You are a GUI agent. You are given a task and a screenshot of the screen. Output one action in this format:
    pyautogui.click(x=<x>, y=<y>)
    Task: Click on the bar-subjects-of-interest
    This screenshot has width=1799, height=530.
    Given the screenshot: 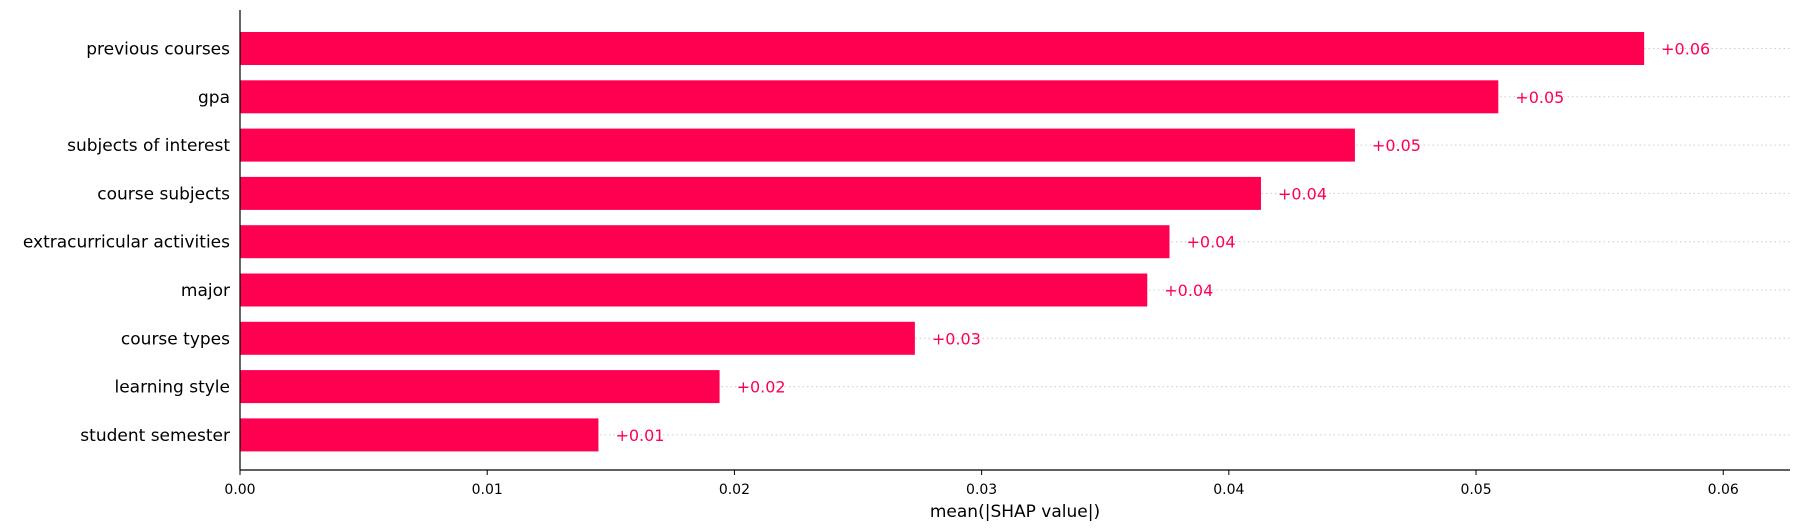 What is the action you would take?
    pyautogui.click(x=797, y=145)
    